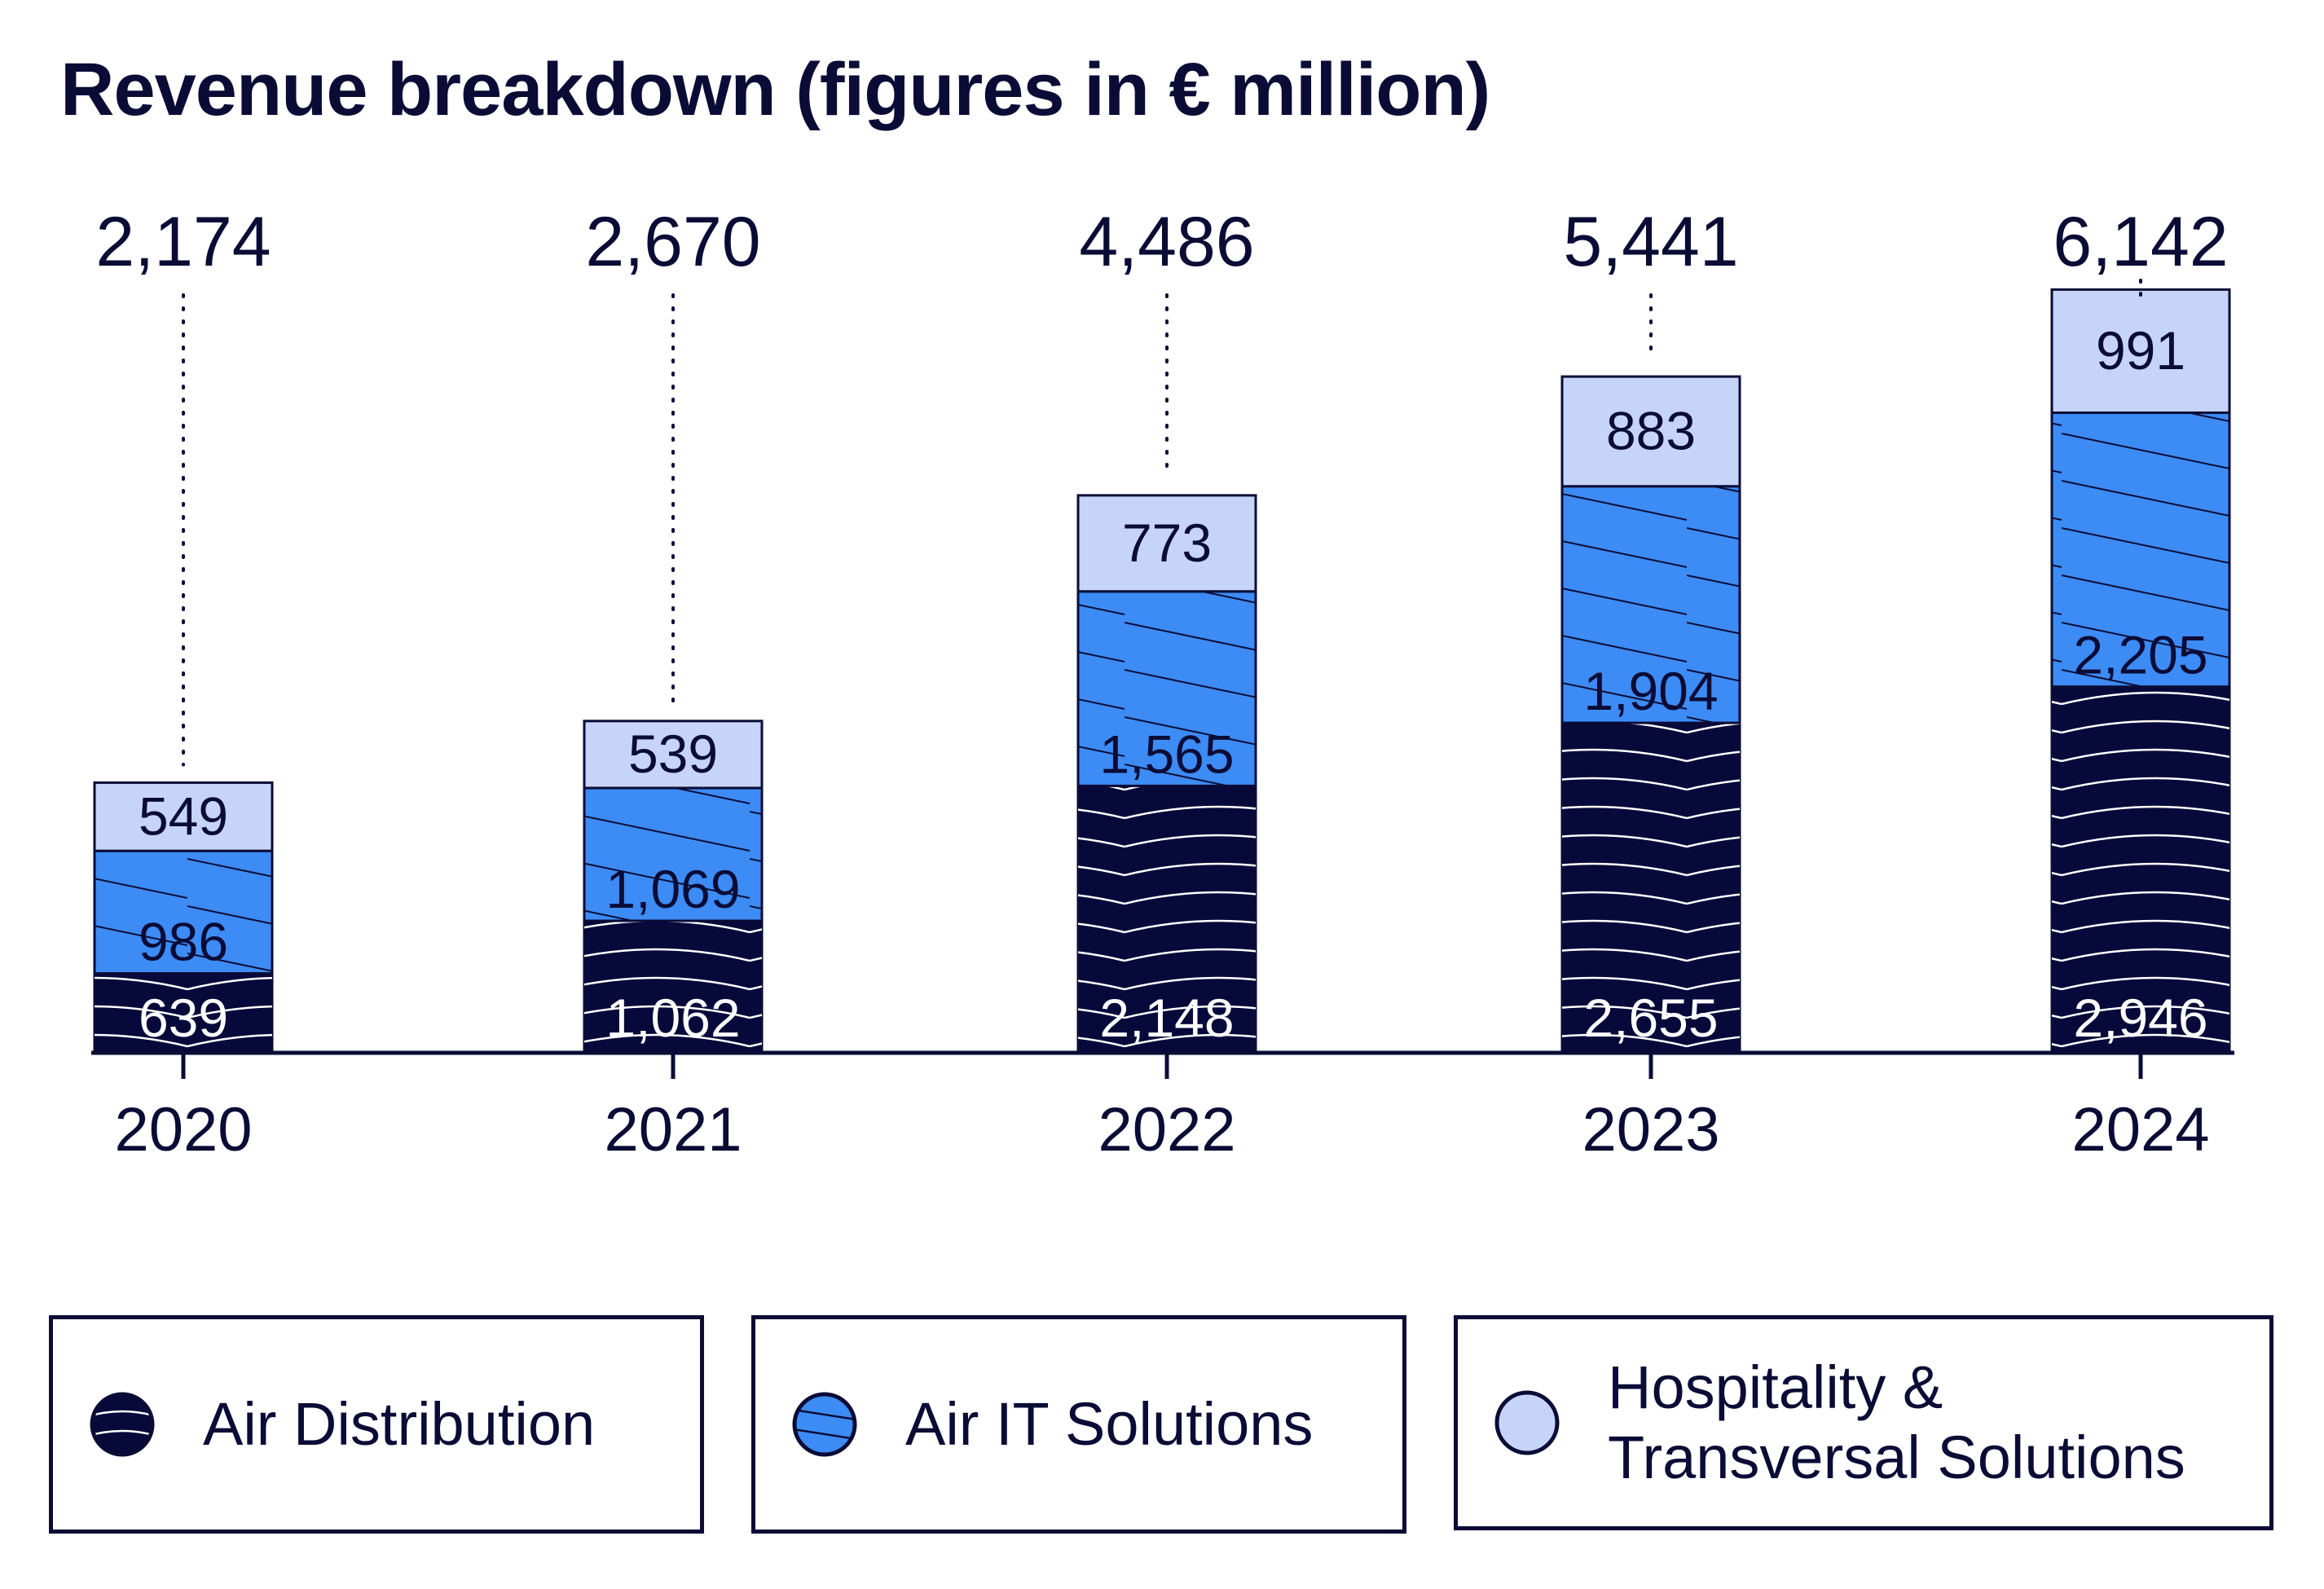 The height and width of the screenshot is (1589, 2324). I want to click on bar-segment-air-distribution-2024: 2,946, so click(2141, 869).